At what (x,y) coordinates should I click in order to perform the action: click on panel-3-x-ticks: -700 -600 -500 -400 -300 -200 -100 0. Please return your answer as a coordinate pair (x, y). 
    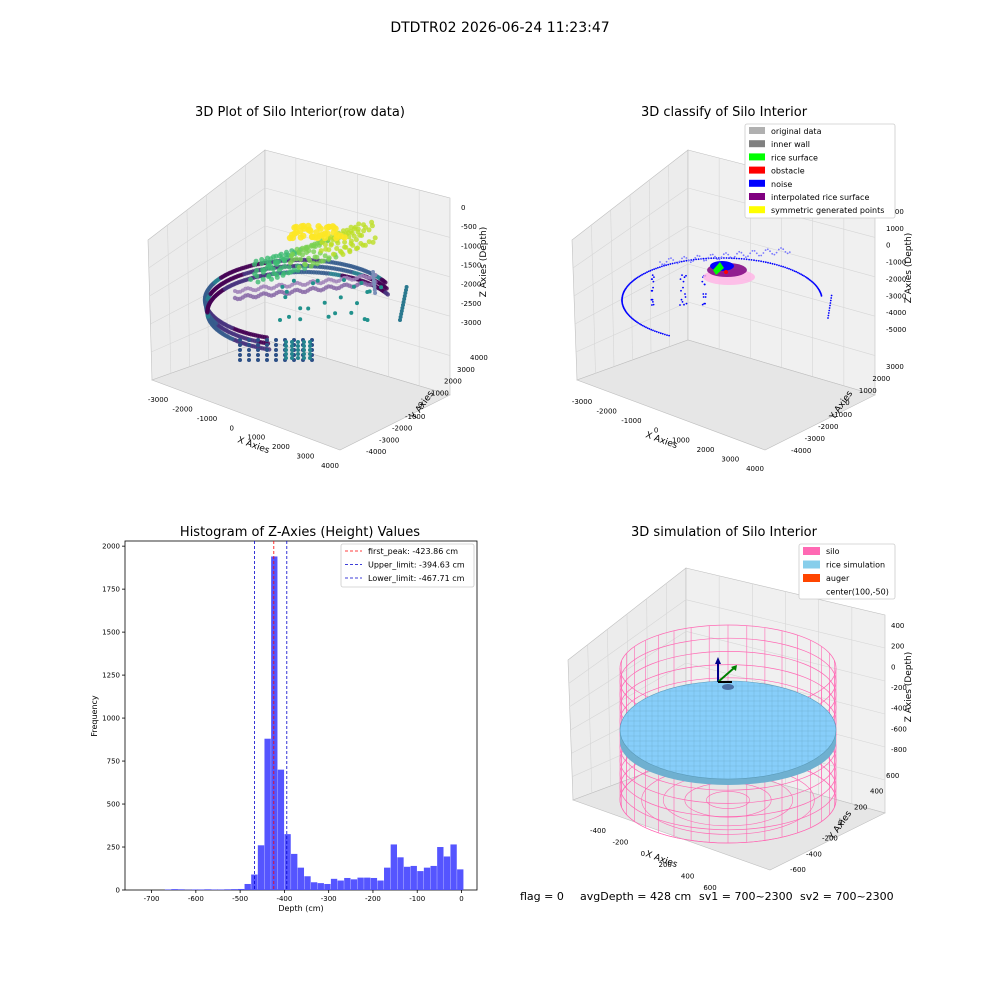
    Looking at the image, I should click on (304, 896).